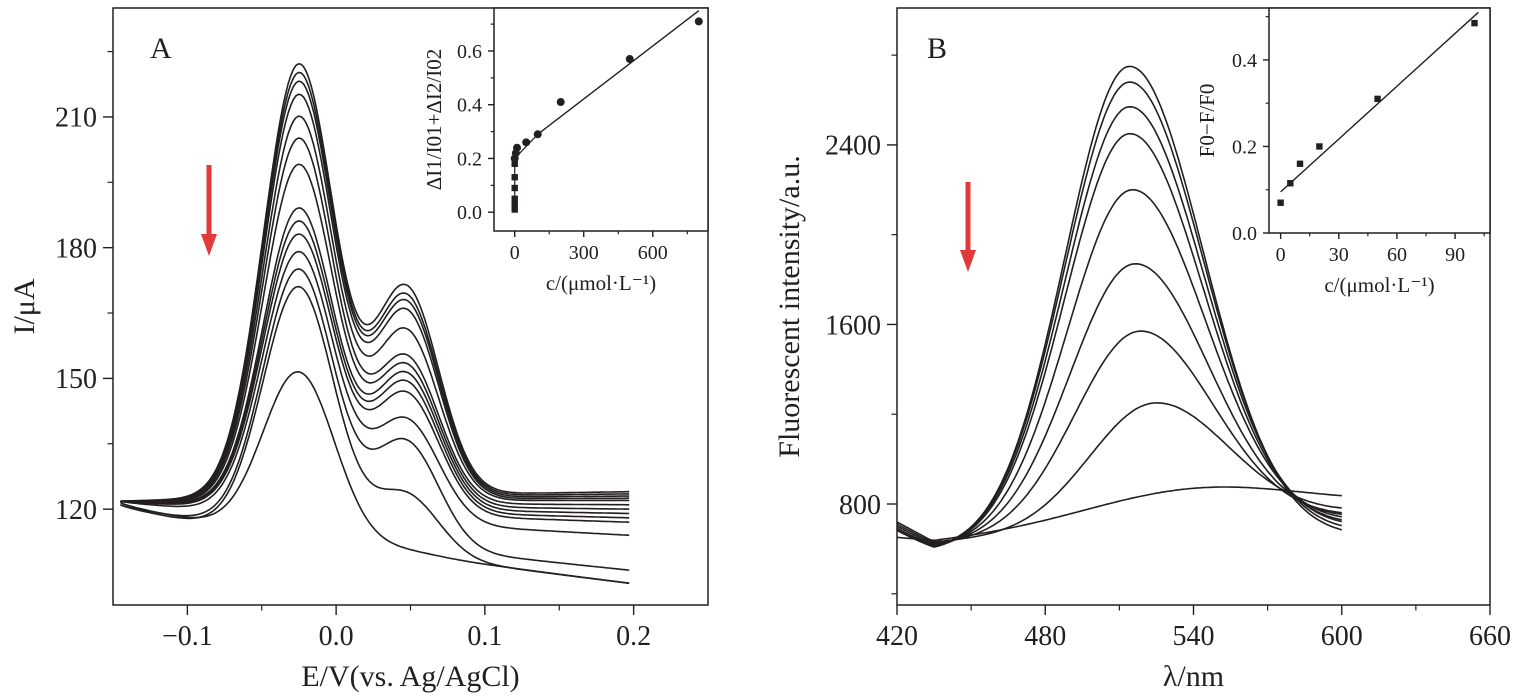  What do you see at coordinates (484, 636) in the screenshot?
I see `axis-x-xtick-label: 0.1` at bounding box center [484, 636].